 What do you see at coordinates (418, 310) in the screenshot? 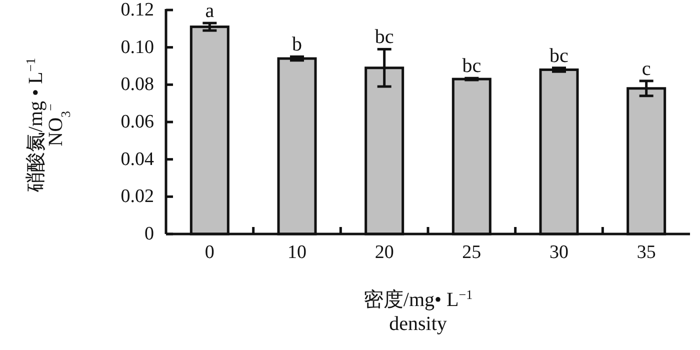
I see `text: 密度/mg• L$^{−1}$ density` at bounding box center [418, 310].